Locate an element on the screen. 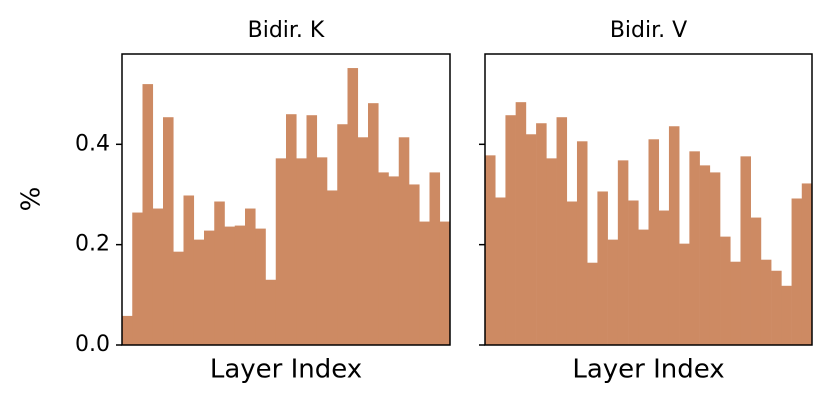 The height and width of the screenshot is (404, 831). y-tick-label: 0.2 is located at coordinates (92, 244).